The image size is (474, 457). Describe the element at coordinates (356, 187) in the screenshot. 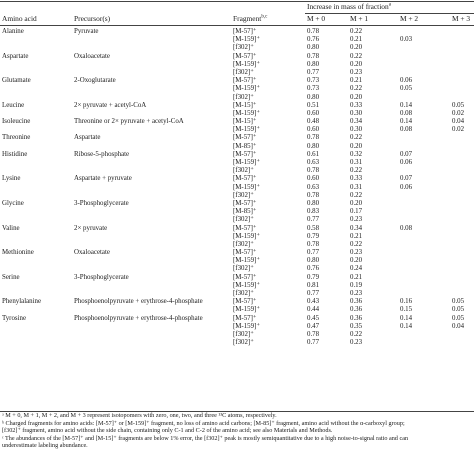

I see `m1-cell: 0.31` at that location.